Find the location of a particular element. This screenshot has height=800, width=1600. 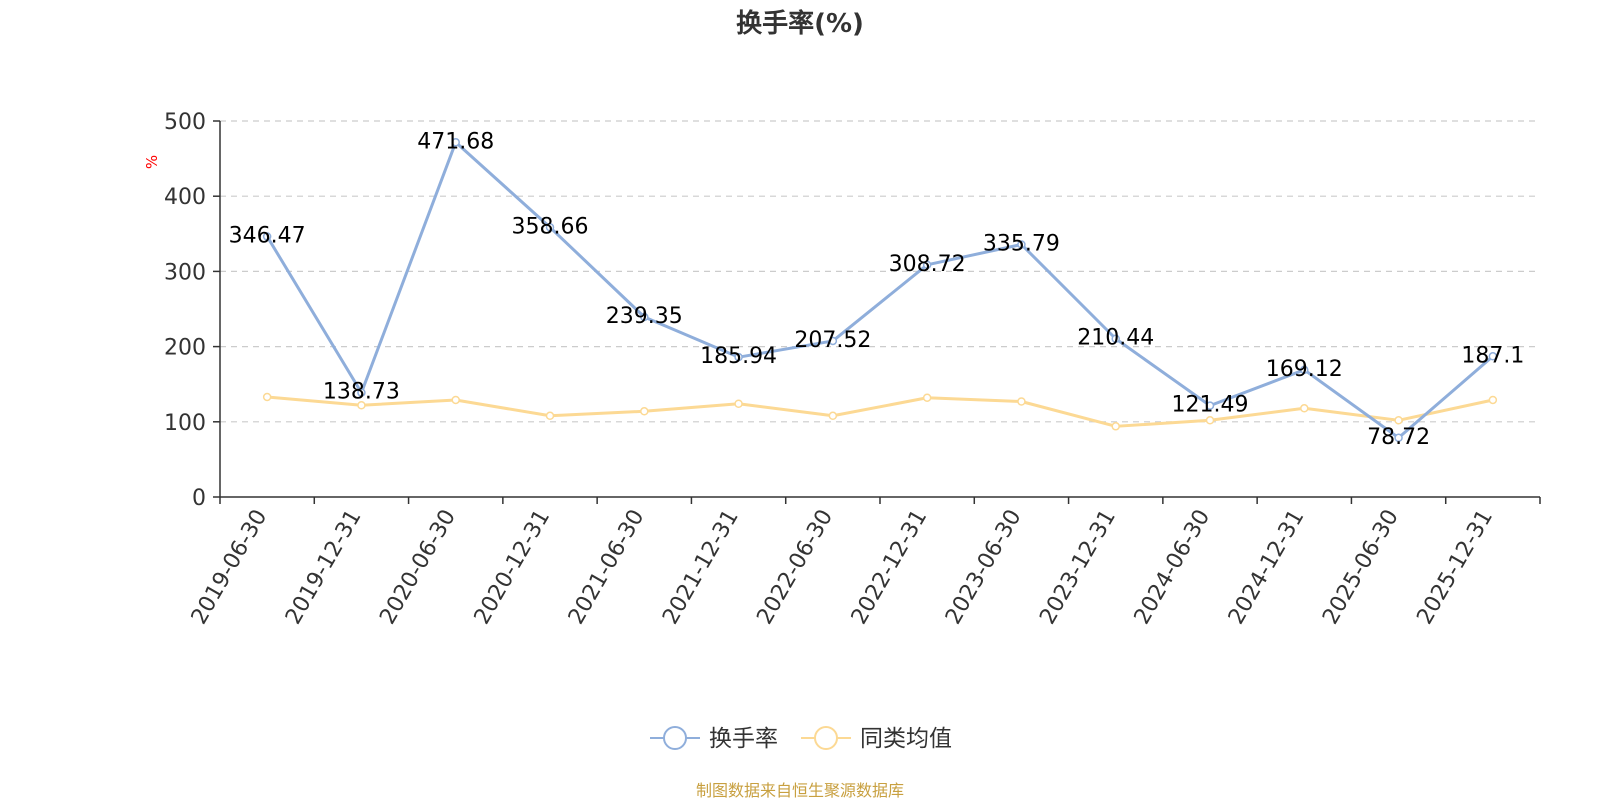

x-tick-label: 2025-12-31 is located at coordinates (1455, 567).